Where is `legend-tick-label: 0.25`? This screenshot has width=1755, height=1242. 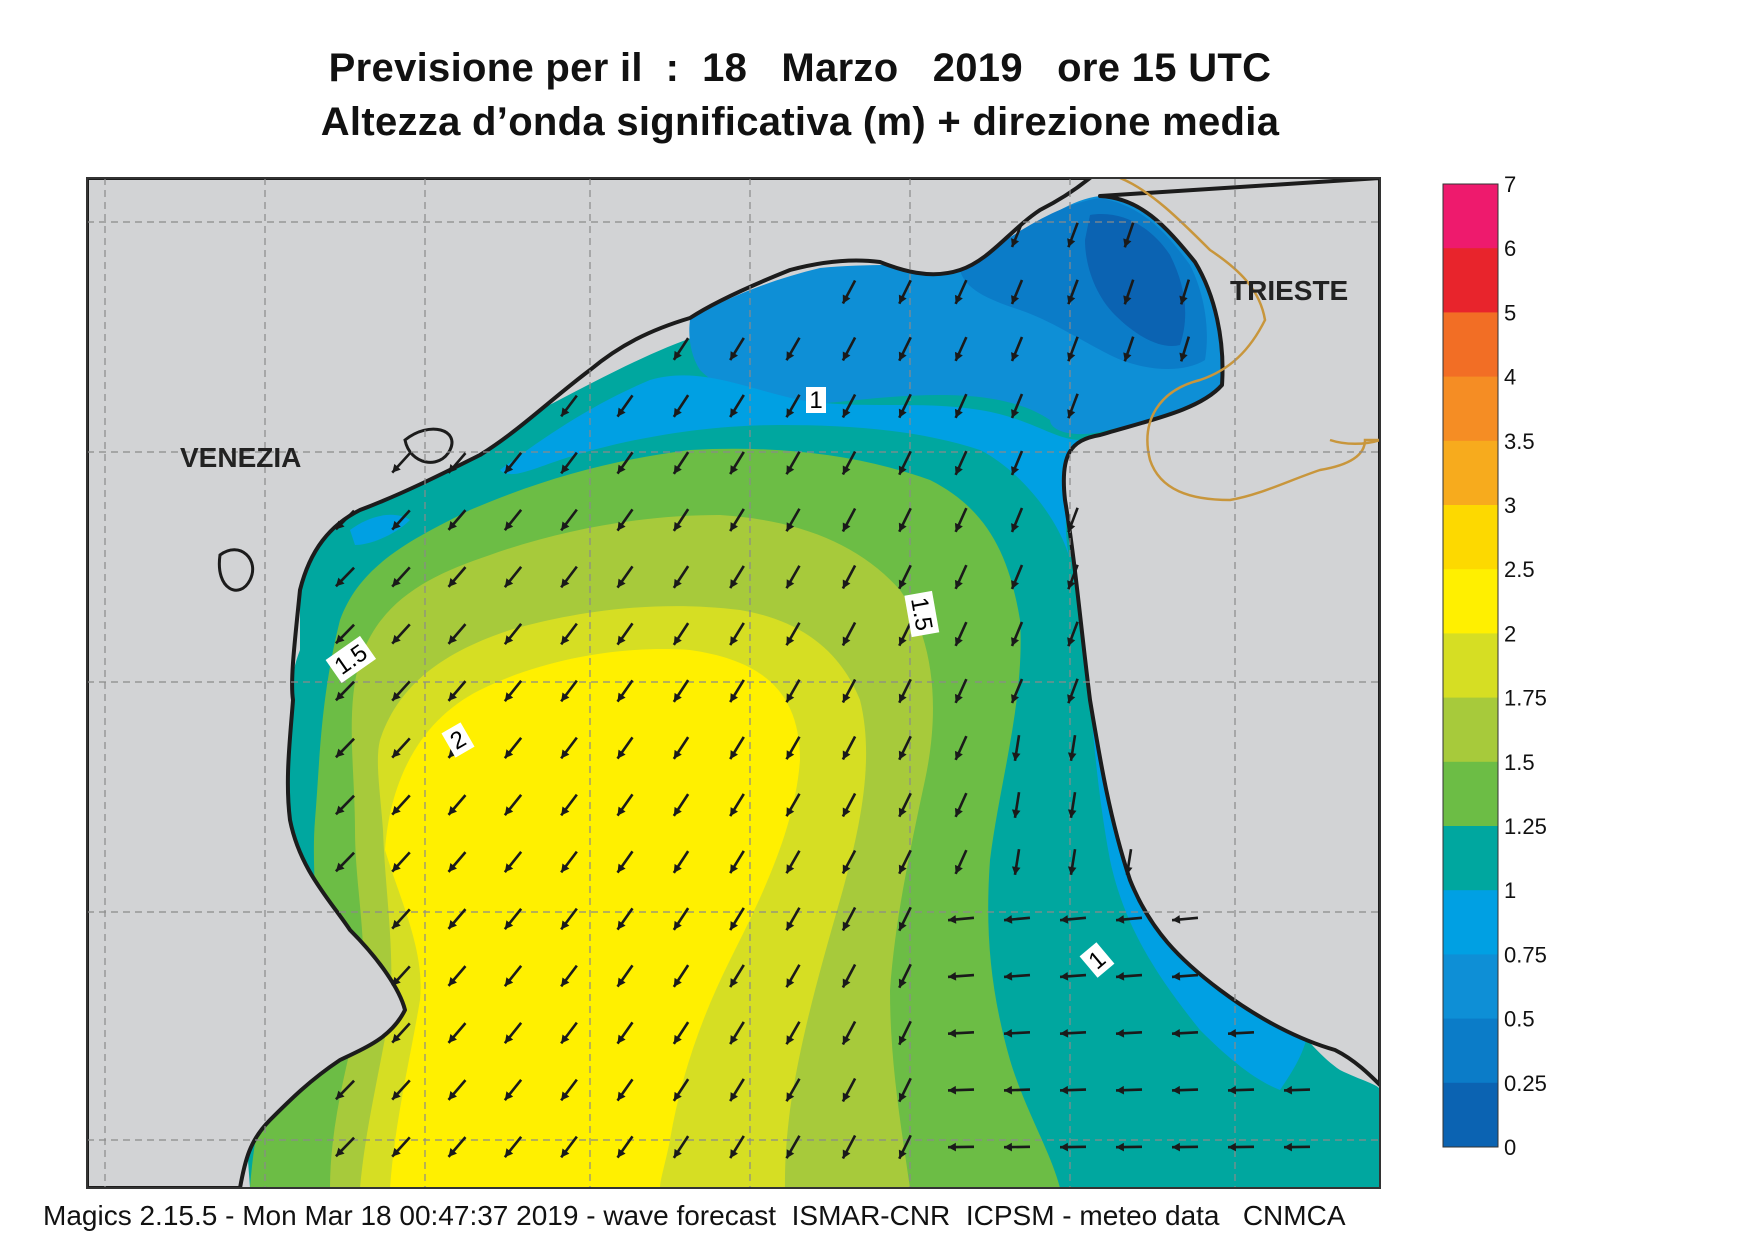 legend-tick-label: 0.25 is located at coordinates (1525, 1083).